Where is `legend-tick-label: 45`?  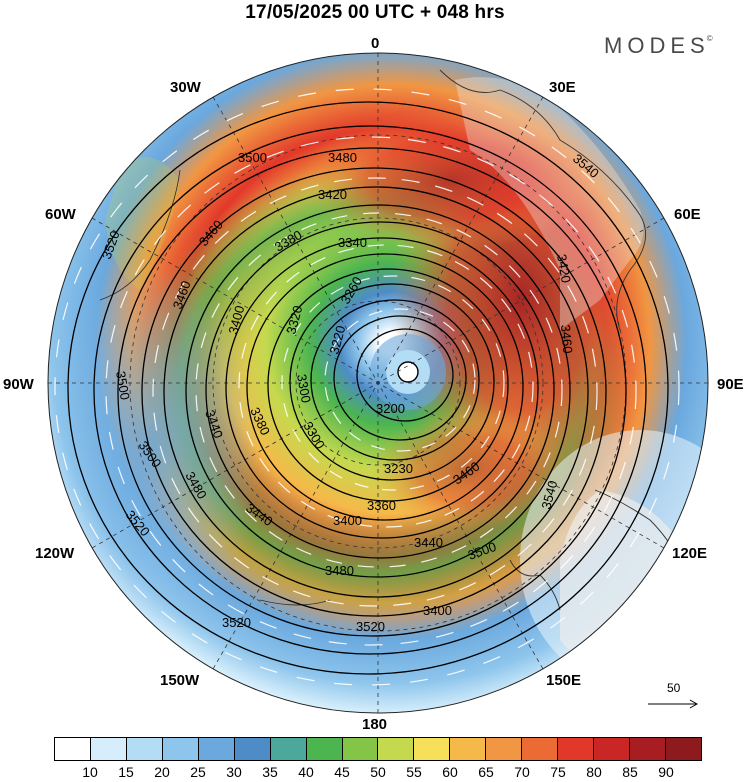
legend-tick-label: 45 is located at coordinates (342, 772).